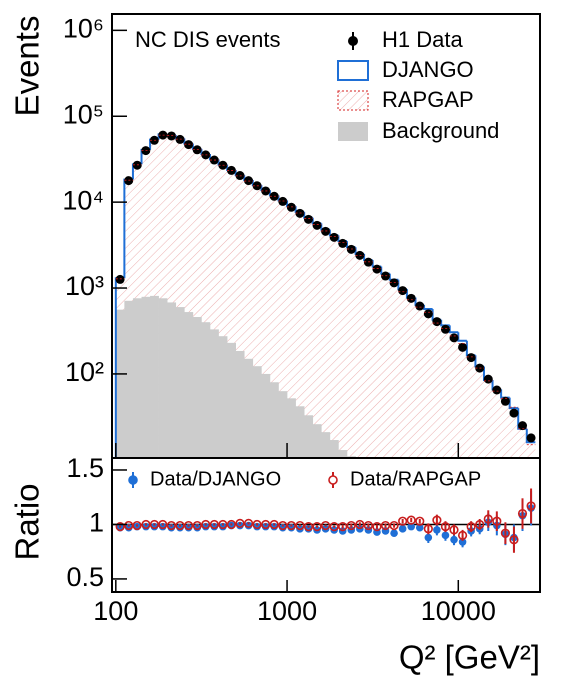  What do you see at coordinates (415, 479) in the screenshot?
I see `legend-label: Data/RAPGAP` at bounding box center [415, 479].